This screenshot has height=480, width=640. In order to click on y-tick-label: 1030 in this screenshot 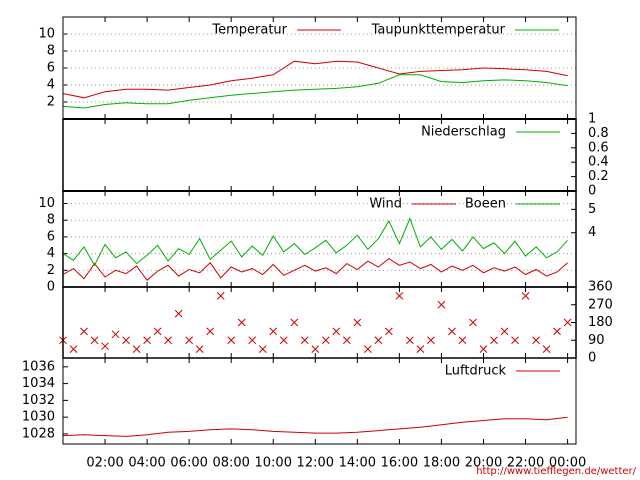, I will do `click(38, 417)`.